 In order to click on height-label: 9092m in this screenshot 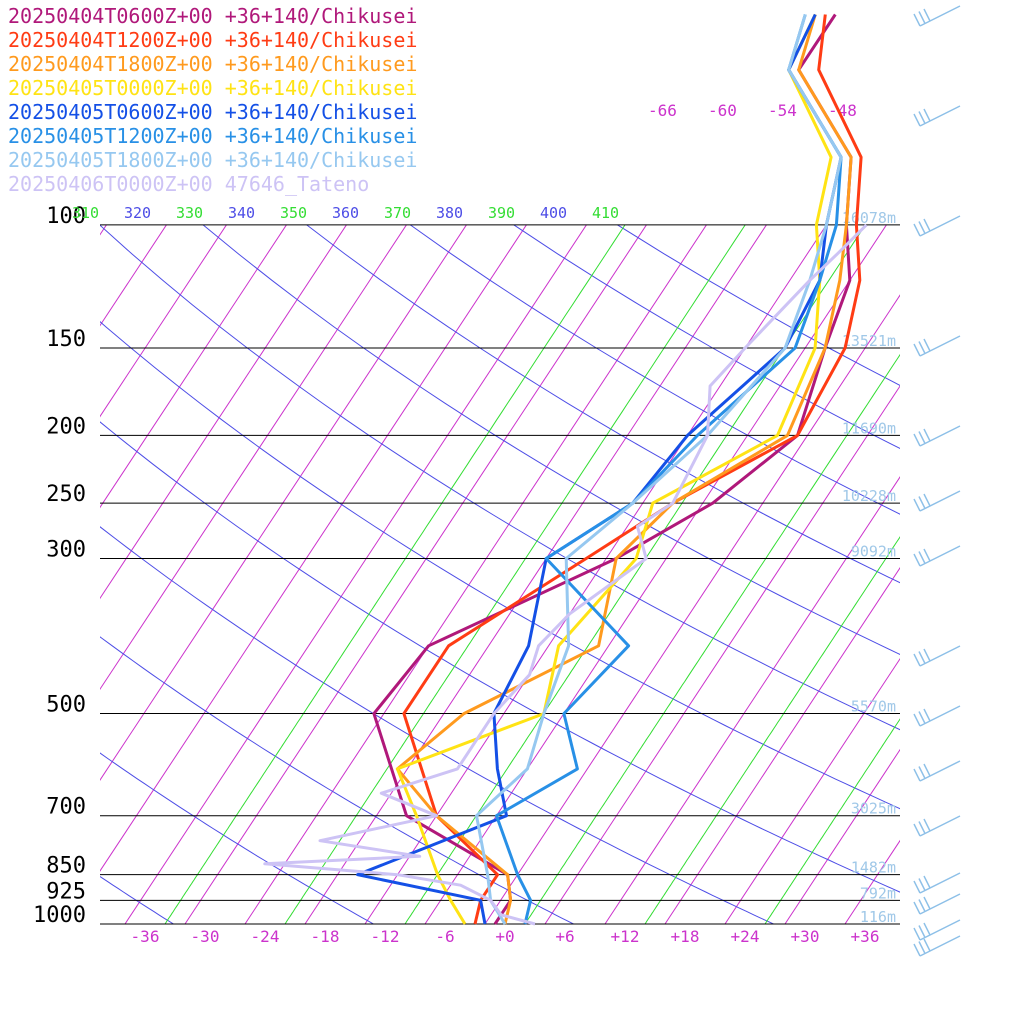, I will do `click(873, 551)`.